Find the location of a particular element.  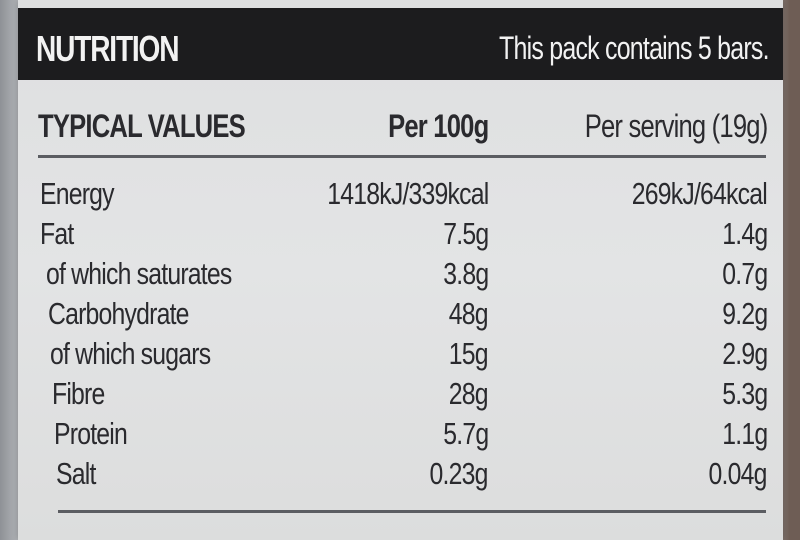

table-row: of which saturates 3.8g 0.7g is located at coordinates (400, 272).